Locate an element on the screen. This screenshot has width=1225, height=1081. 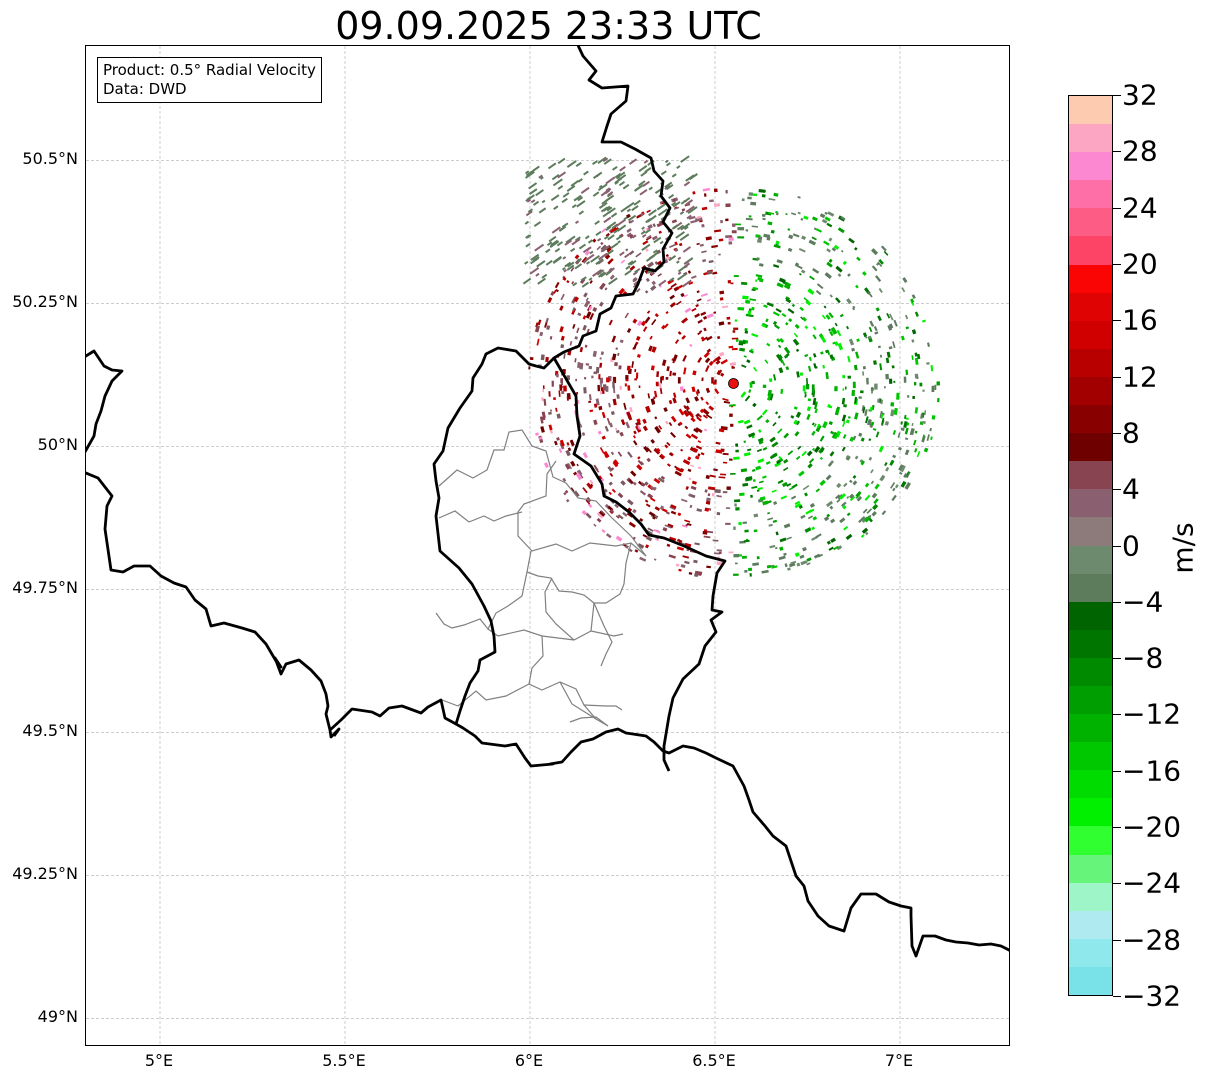
lat-tick-label: 49.5°N is located at coordinates (50, 731).